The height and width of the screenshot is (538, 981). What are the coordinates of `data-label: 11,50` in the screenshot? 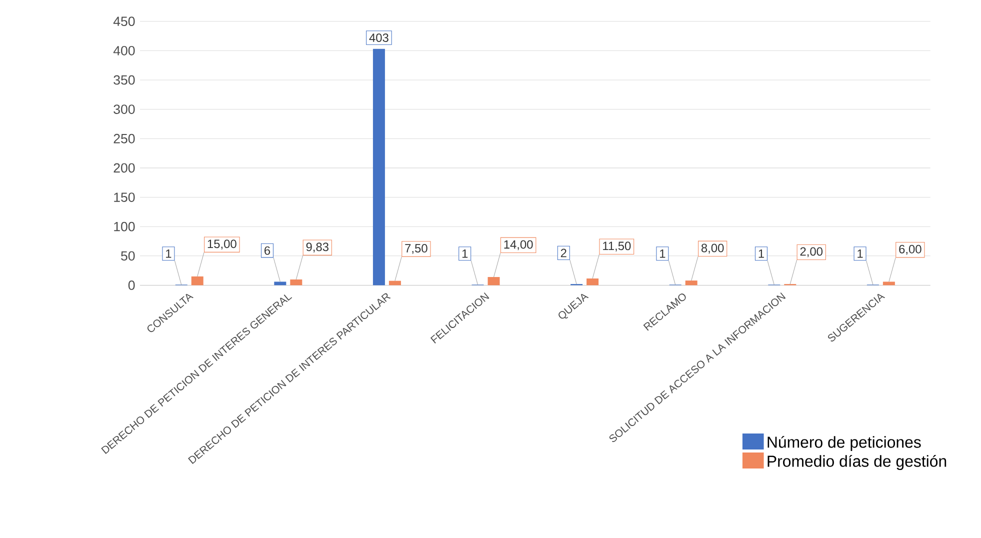 It's located at (617, 246).